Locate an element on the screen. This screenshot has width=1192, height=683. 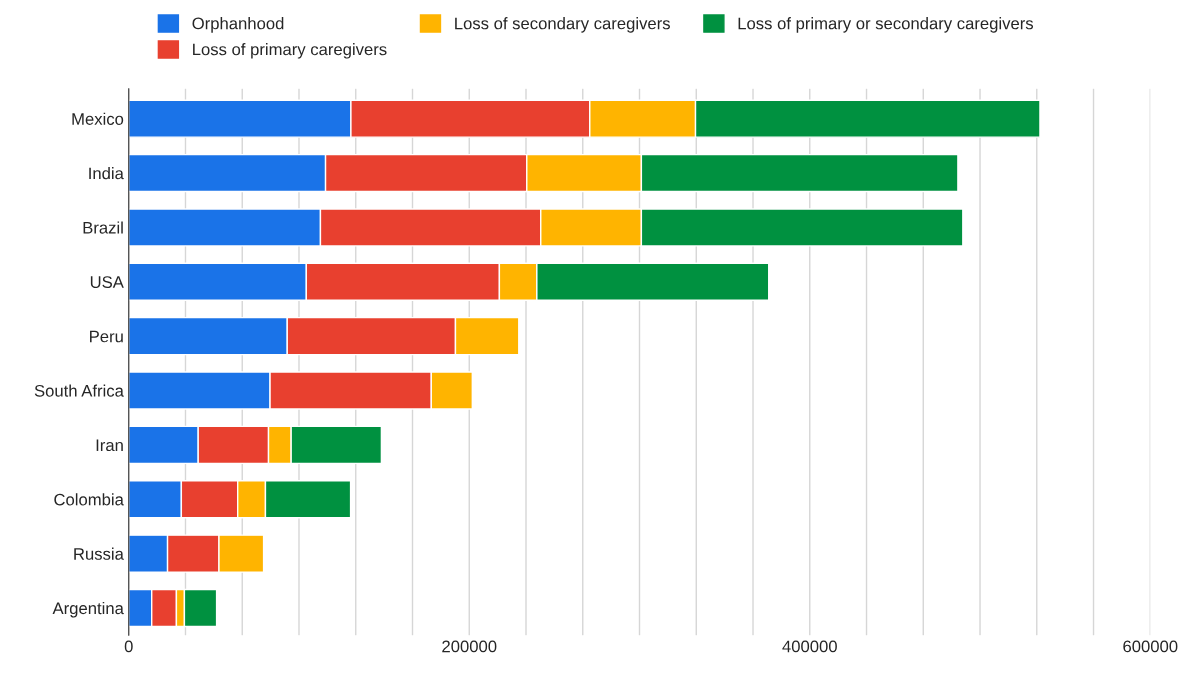
x-tick-label: 400000 is located at coordinates (809, 646).